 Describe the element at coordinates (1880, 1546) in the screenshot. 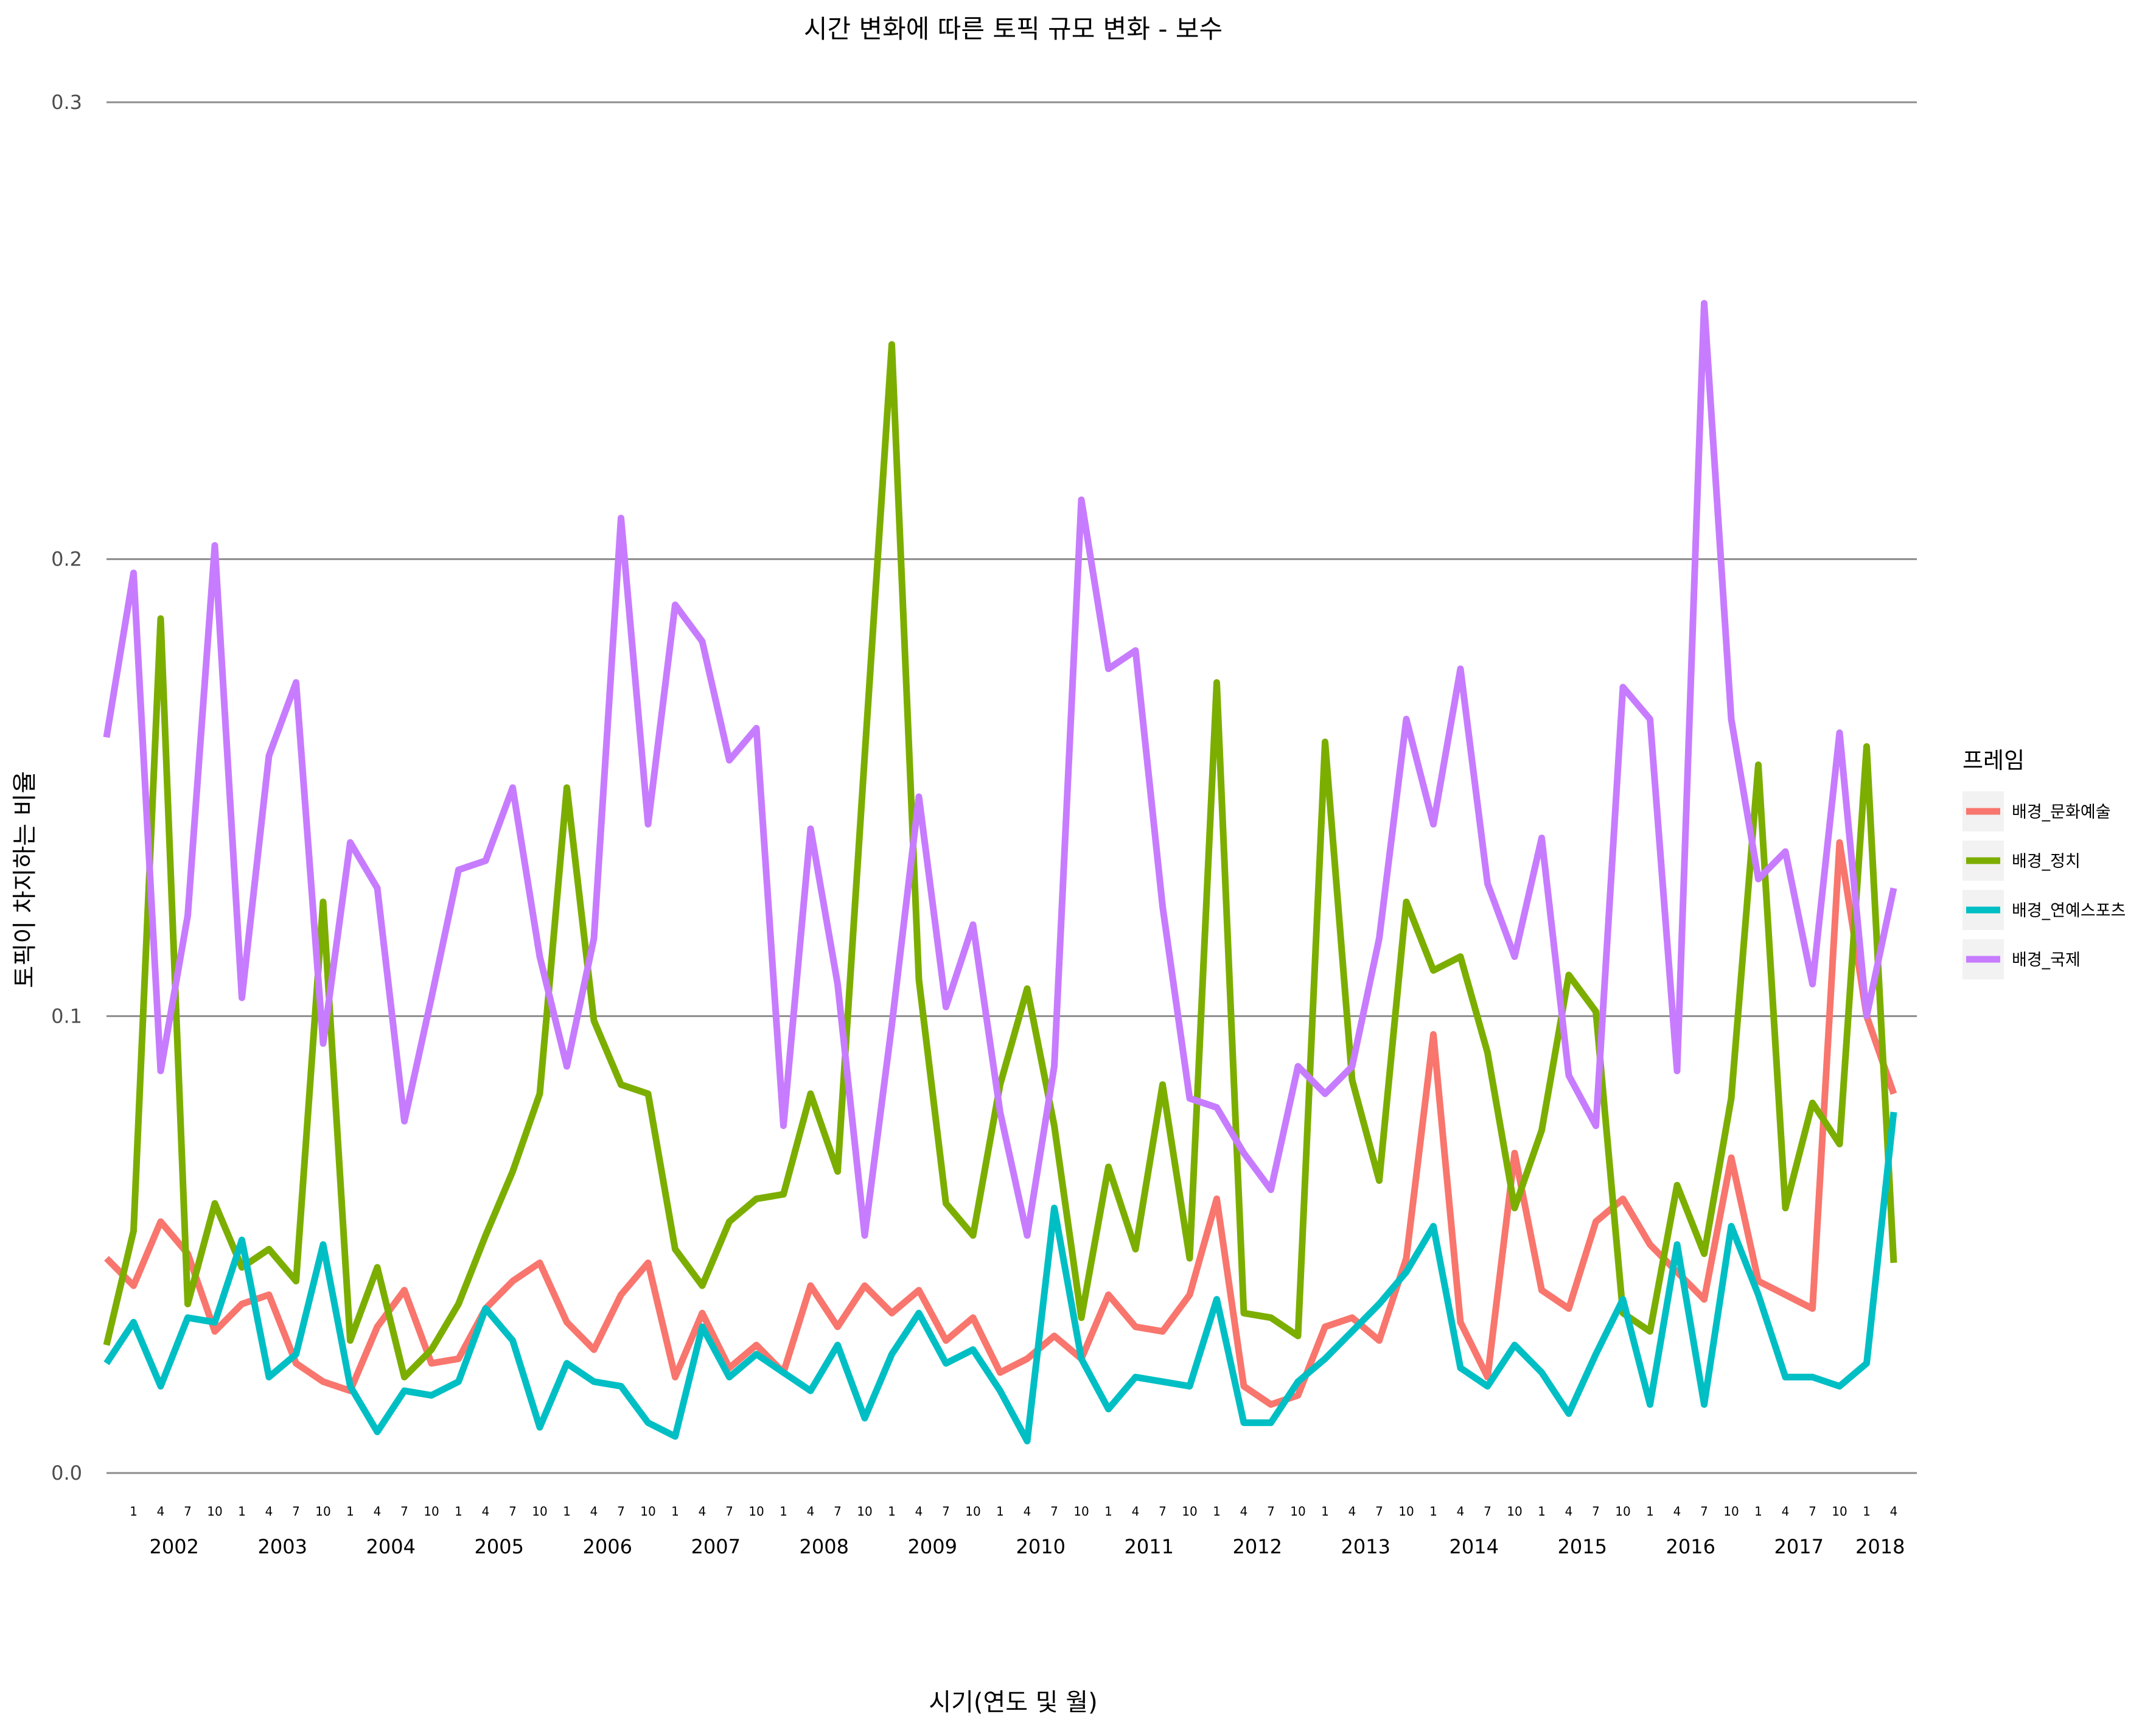

I see `x-tick-year: 2018` at that location.